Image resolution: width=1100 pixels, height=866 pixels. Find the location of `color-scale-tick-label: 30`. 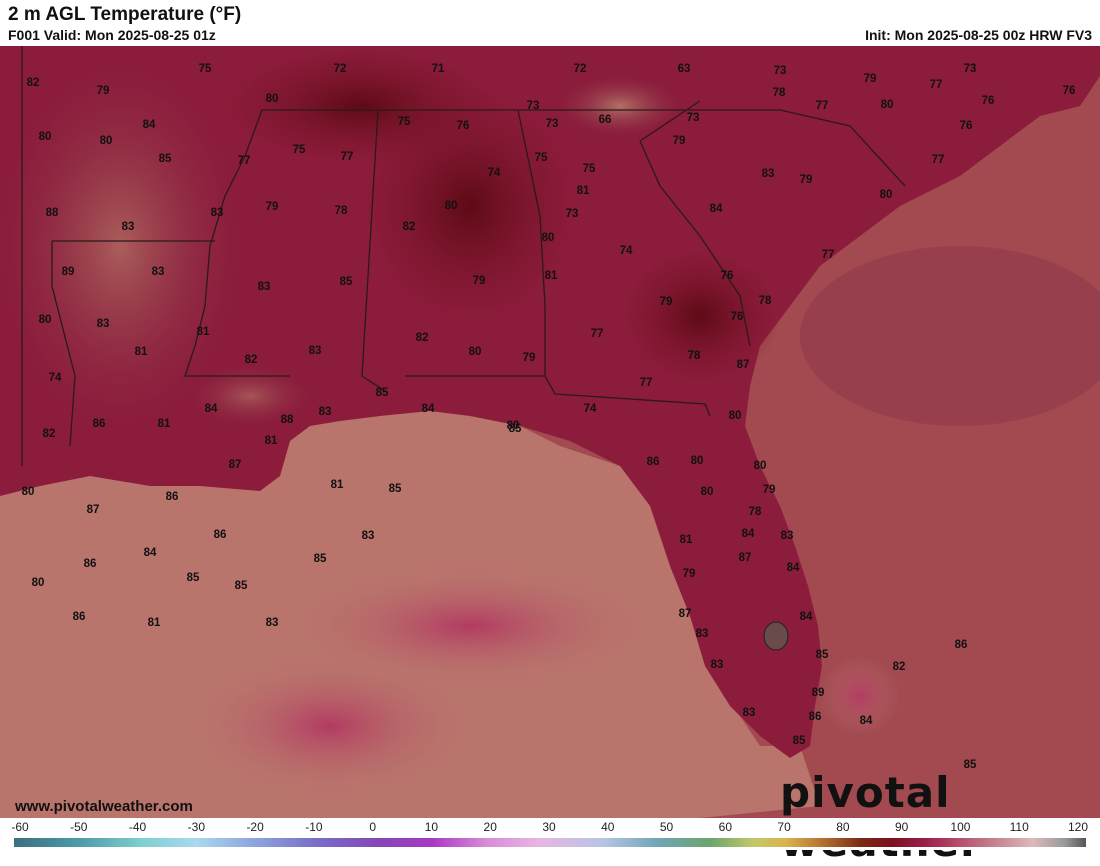

color-scale-tick-label: 30 is located at coordinates (549, 827).